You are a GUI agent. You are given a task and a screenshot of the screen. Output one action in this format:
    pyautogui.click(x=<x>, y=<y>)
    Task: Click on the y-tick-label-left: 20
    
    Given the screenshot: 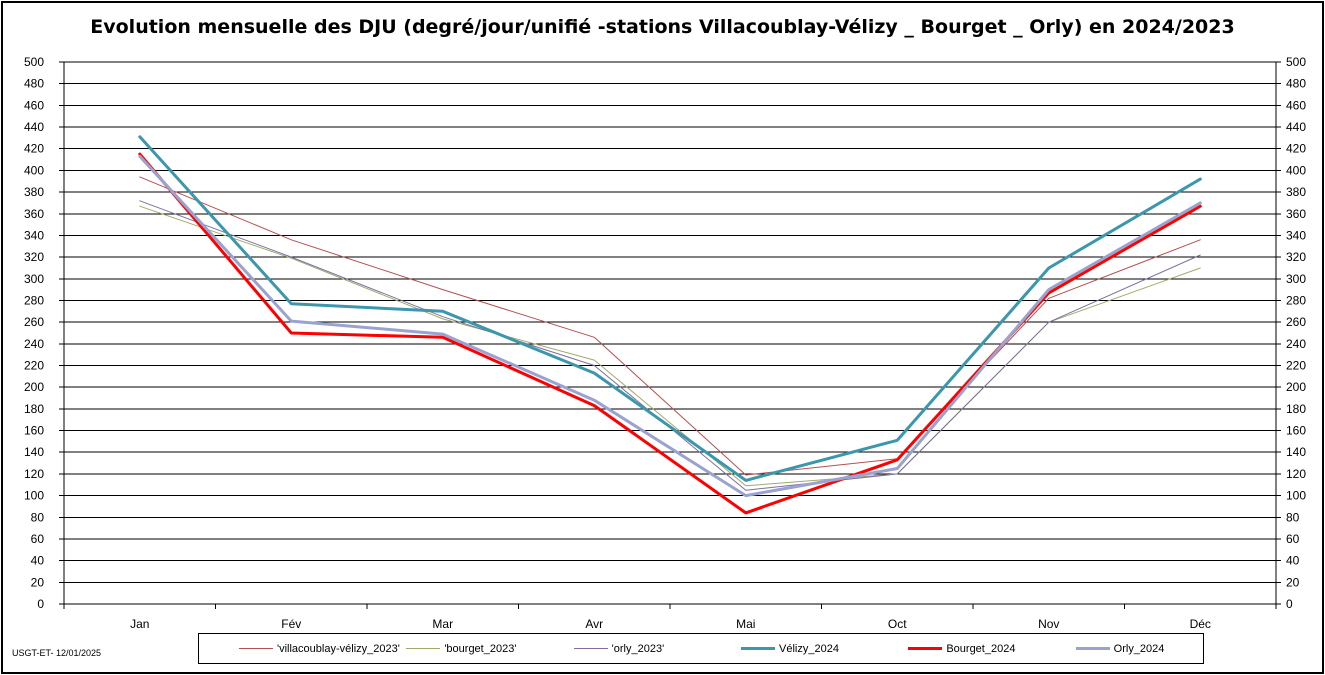 What is the action you would take?
    pyautogui.click(x=38, y=582)
    